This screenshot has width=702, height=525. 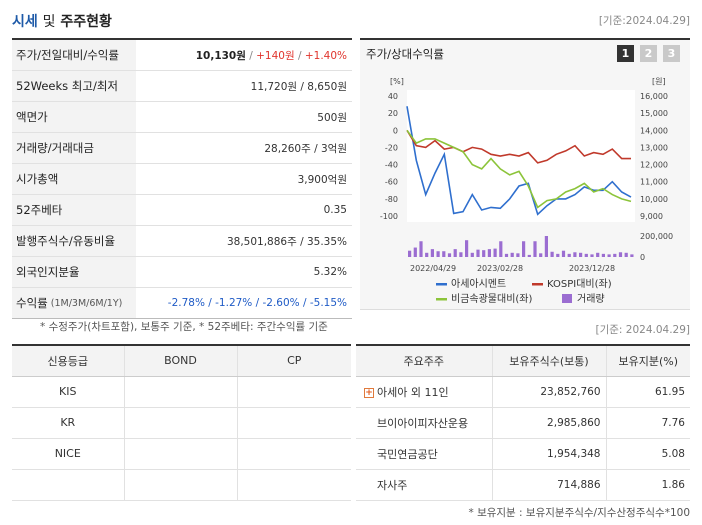 What do you see at coordinates (642, 257) in the screenshot?
I see `volume-tick-label: 0` at bounding box center [642, 257].